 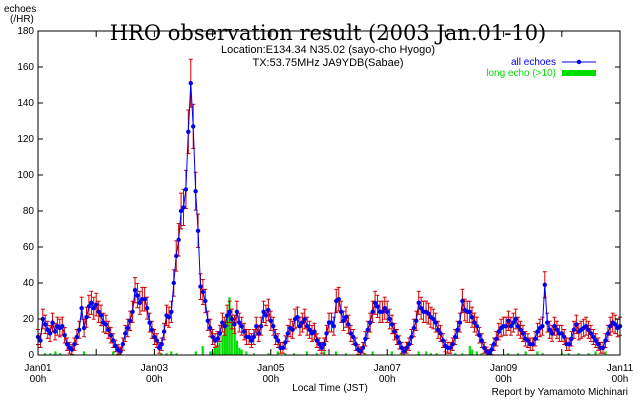 What do you see at coordinates (271, 368) in the screenshot?
I see `x-tick-label-date: Jan05` at bounding box center [271, 368].